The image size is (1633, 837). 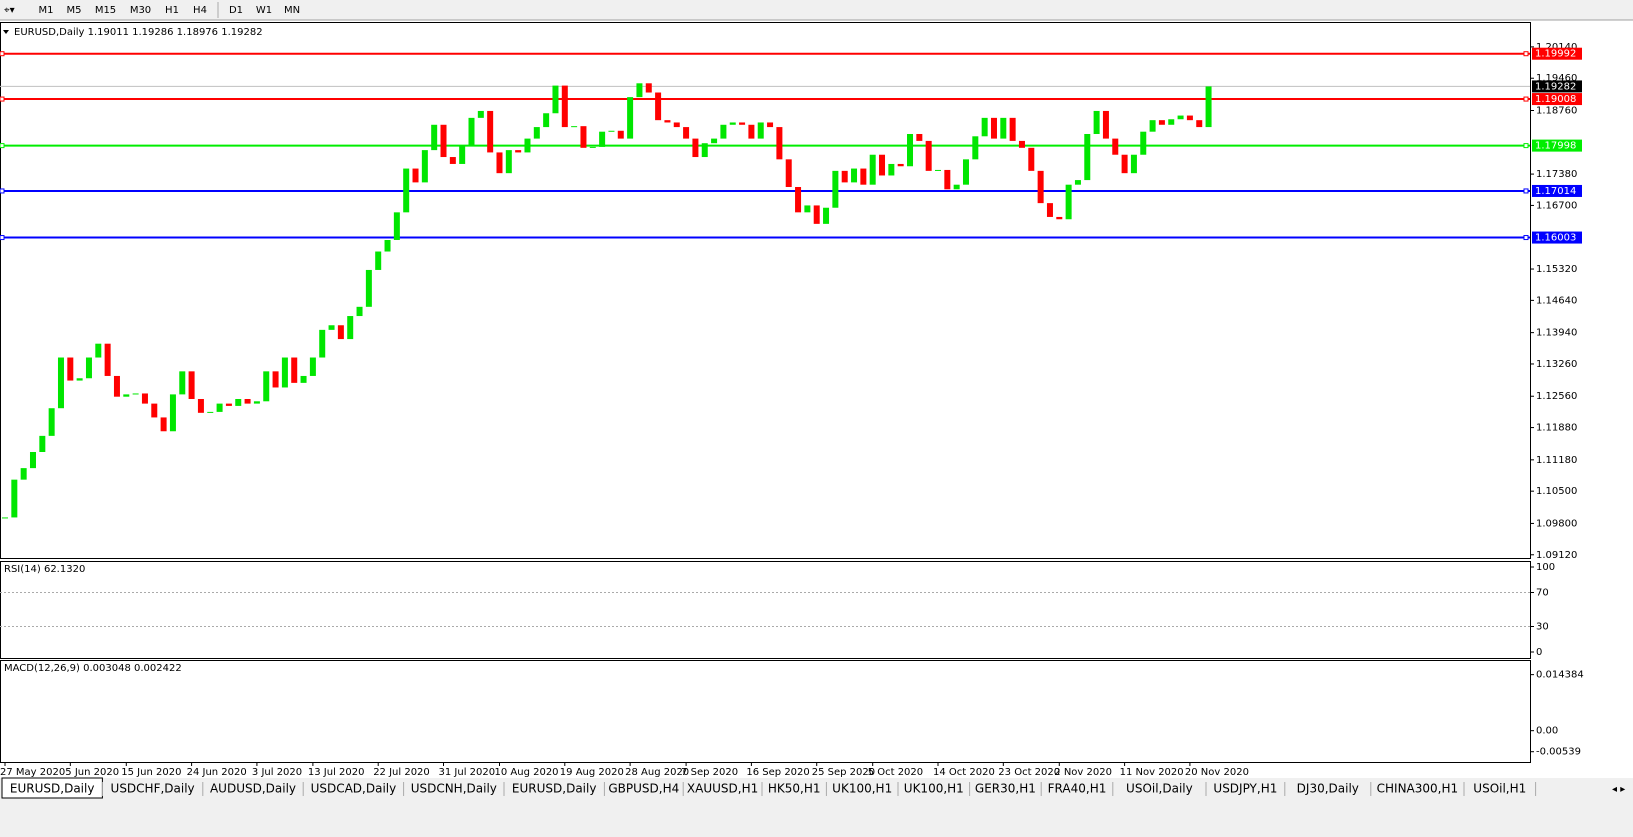 What do you see at coordinates (1328, 789) in the screenshot?
I see `tab: DJ30,Daily` at bounding box center [1328, 789].